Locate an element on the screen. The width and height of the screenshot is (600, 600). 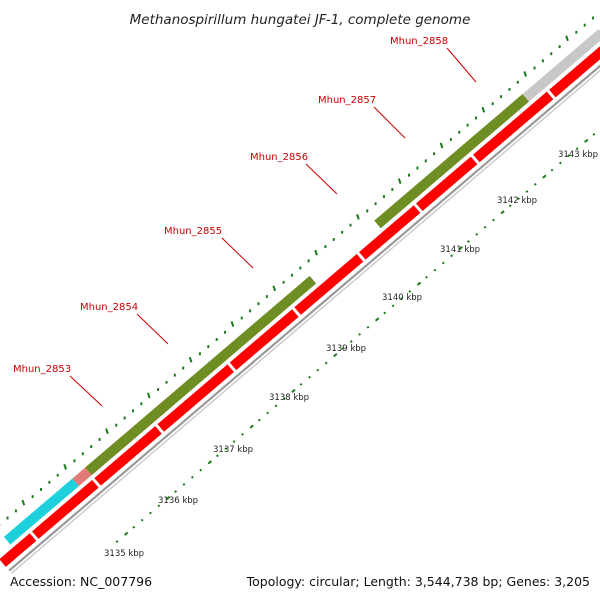
gene-label-mhun-2853: Mhun_2853 is located at coordinates (42, 369).